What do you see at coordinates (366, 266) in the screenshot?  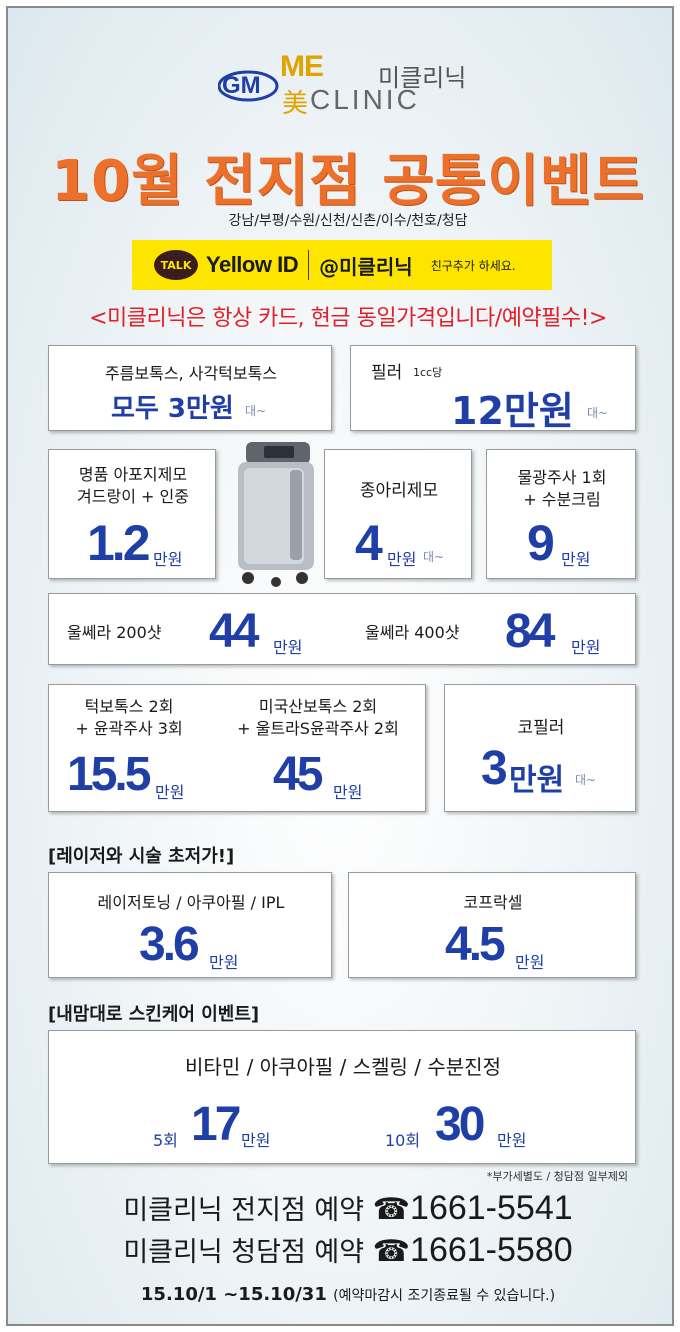 I see `kakao-handle: @미클리닉` at bounding box center [366, 266].